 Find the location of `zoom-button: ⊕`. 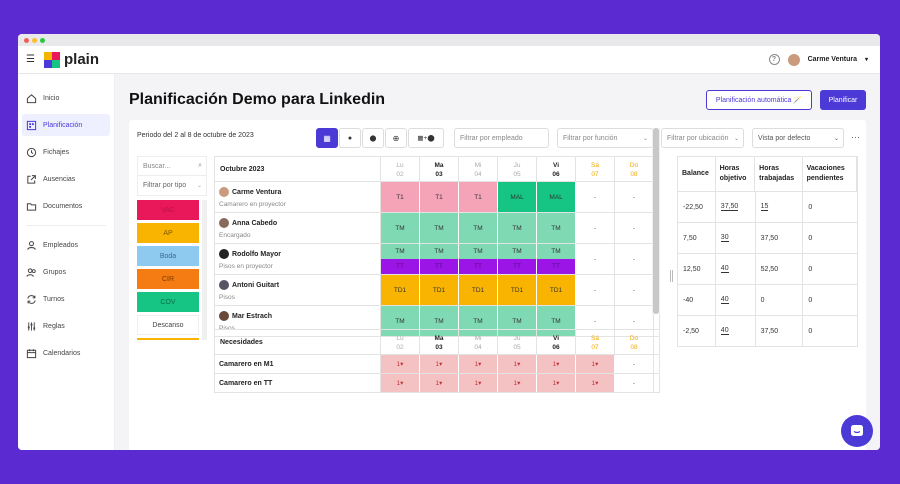

zoom-button: ⊕ is located at coordinates (396, 138).